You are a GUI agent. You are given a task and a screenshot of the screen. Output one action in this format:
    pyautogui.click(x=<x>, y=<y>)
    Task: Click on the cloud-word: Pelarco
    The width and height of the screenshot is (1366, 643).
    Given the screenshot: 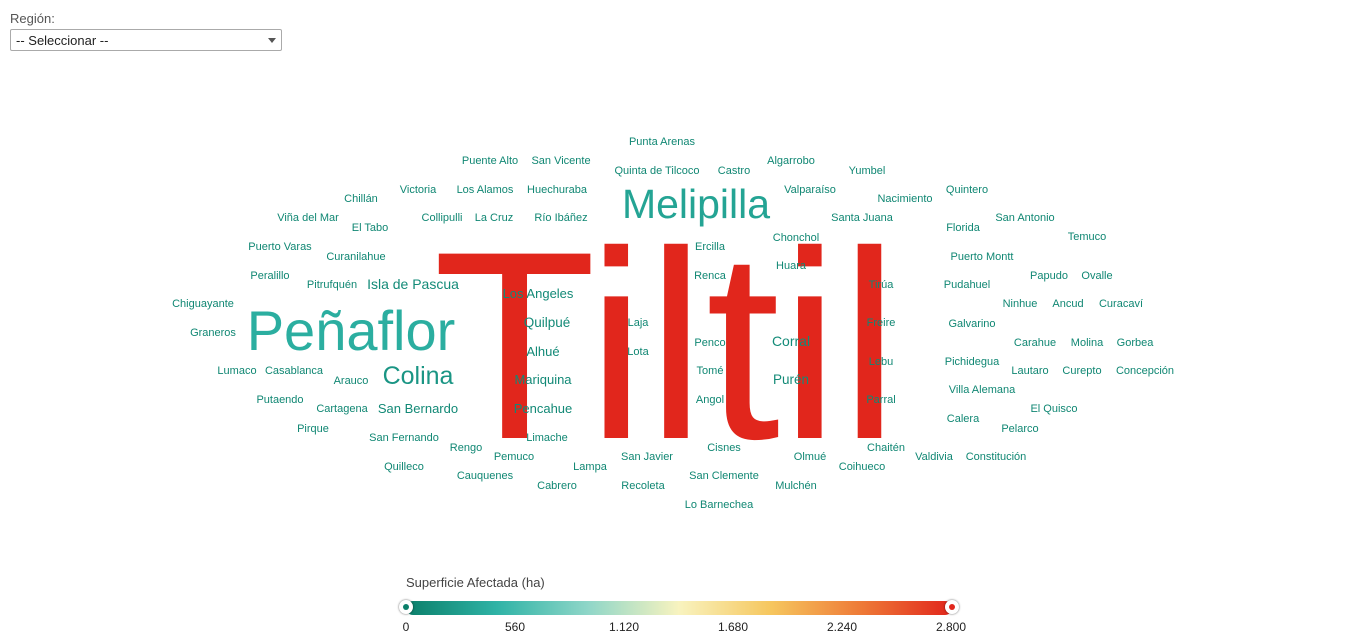 What is the action you would take?
    pyautogui.click(x=1019, y=429)
    